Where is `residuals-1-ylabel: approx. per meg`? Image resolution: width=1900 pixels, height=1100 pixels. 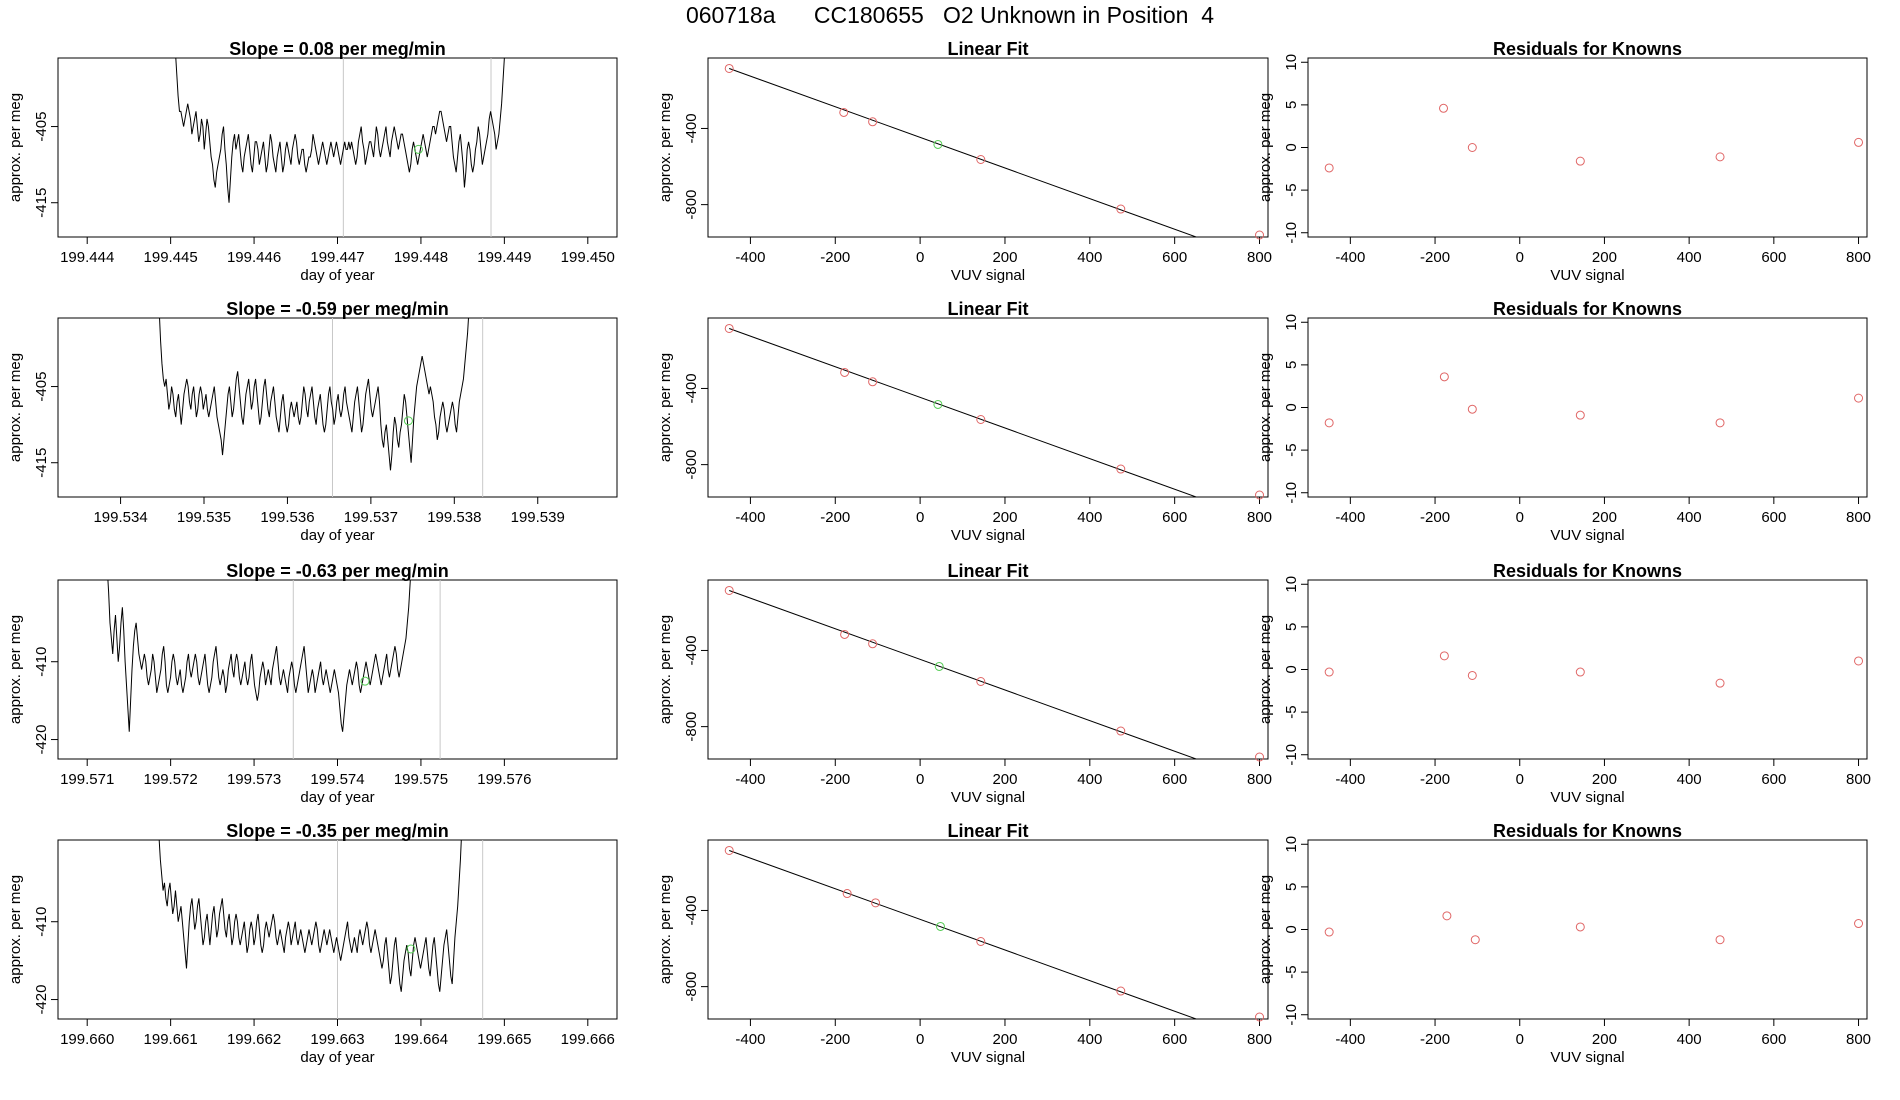
residuals-1-ylabel: approx. per meg is located at coordinates (1265, 407).